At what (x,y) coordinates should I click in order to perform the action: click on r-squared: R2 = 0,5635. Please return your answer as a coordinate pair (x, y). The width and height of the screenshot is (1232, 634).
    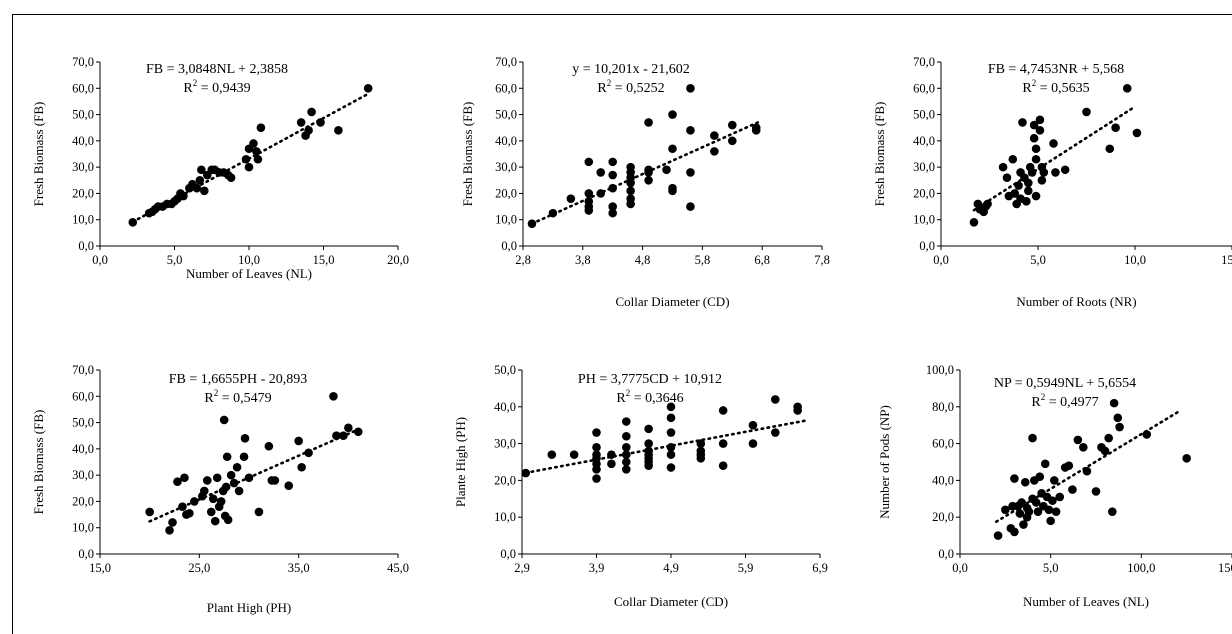
    Looking at the image, I should click on (1055, 87).